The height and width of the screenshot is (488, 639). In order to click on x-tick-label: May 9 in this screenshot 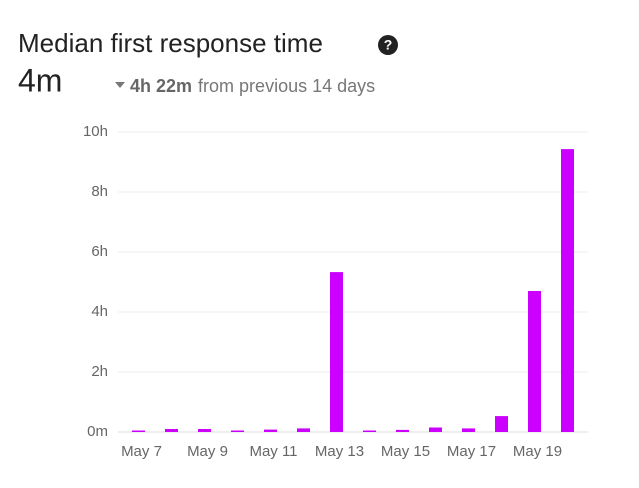, I will do `click(207, 451)`.